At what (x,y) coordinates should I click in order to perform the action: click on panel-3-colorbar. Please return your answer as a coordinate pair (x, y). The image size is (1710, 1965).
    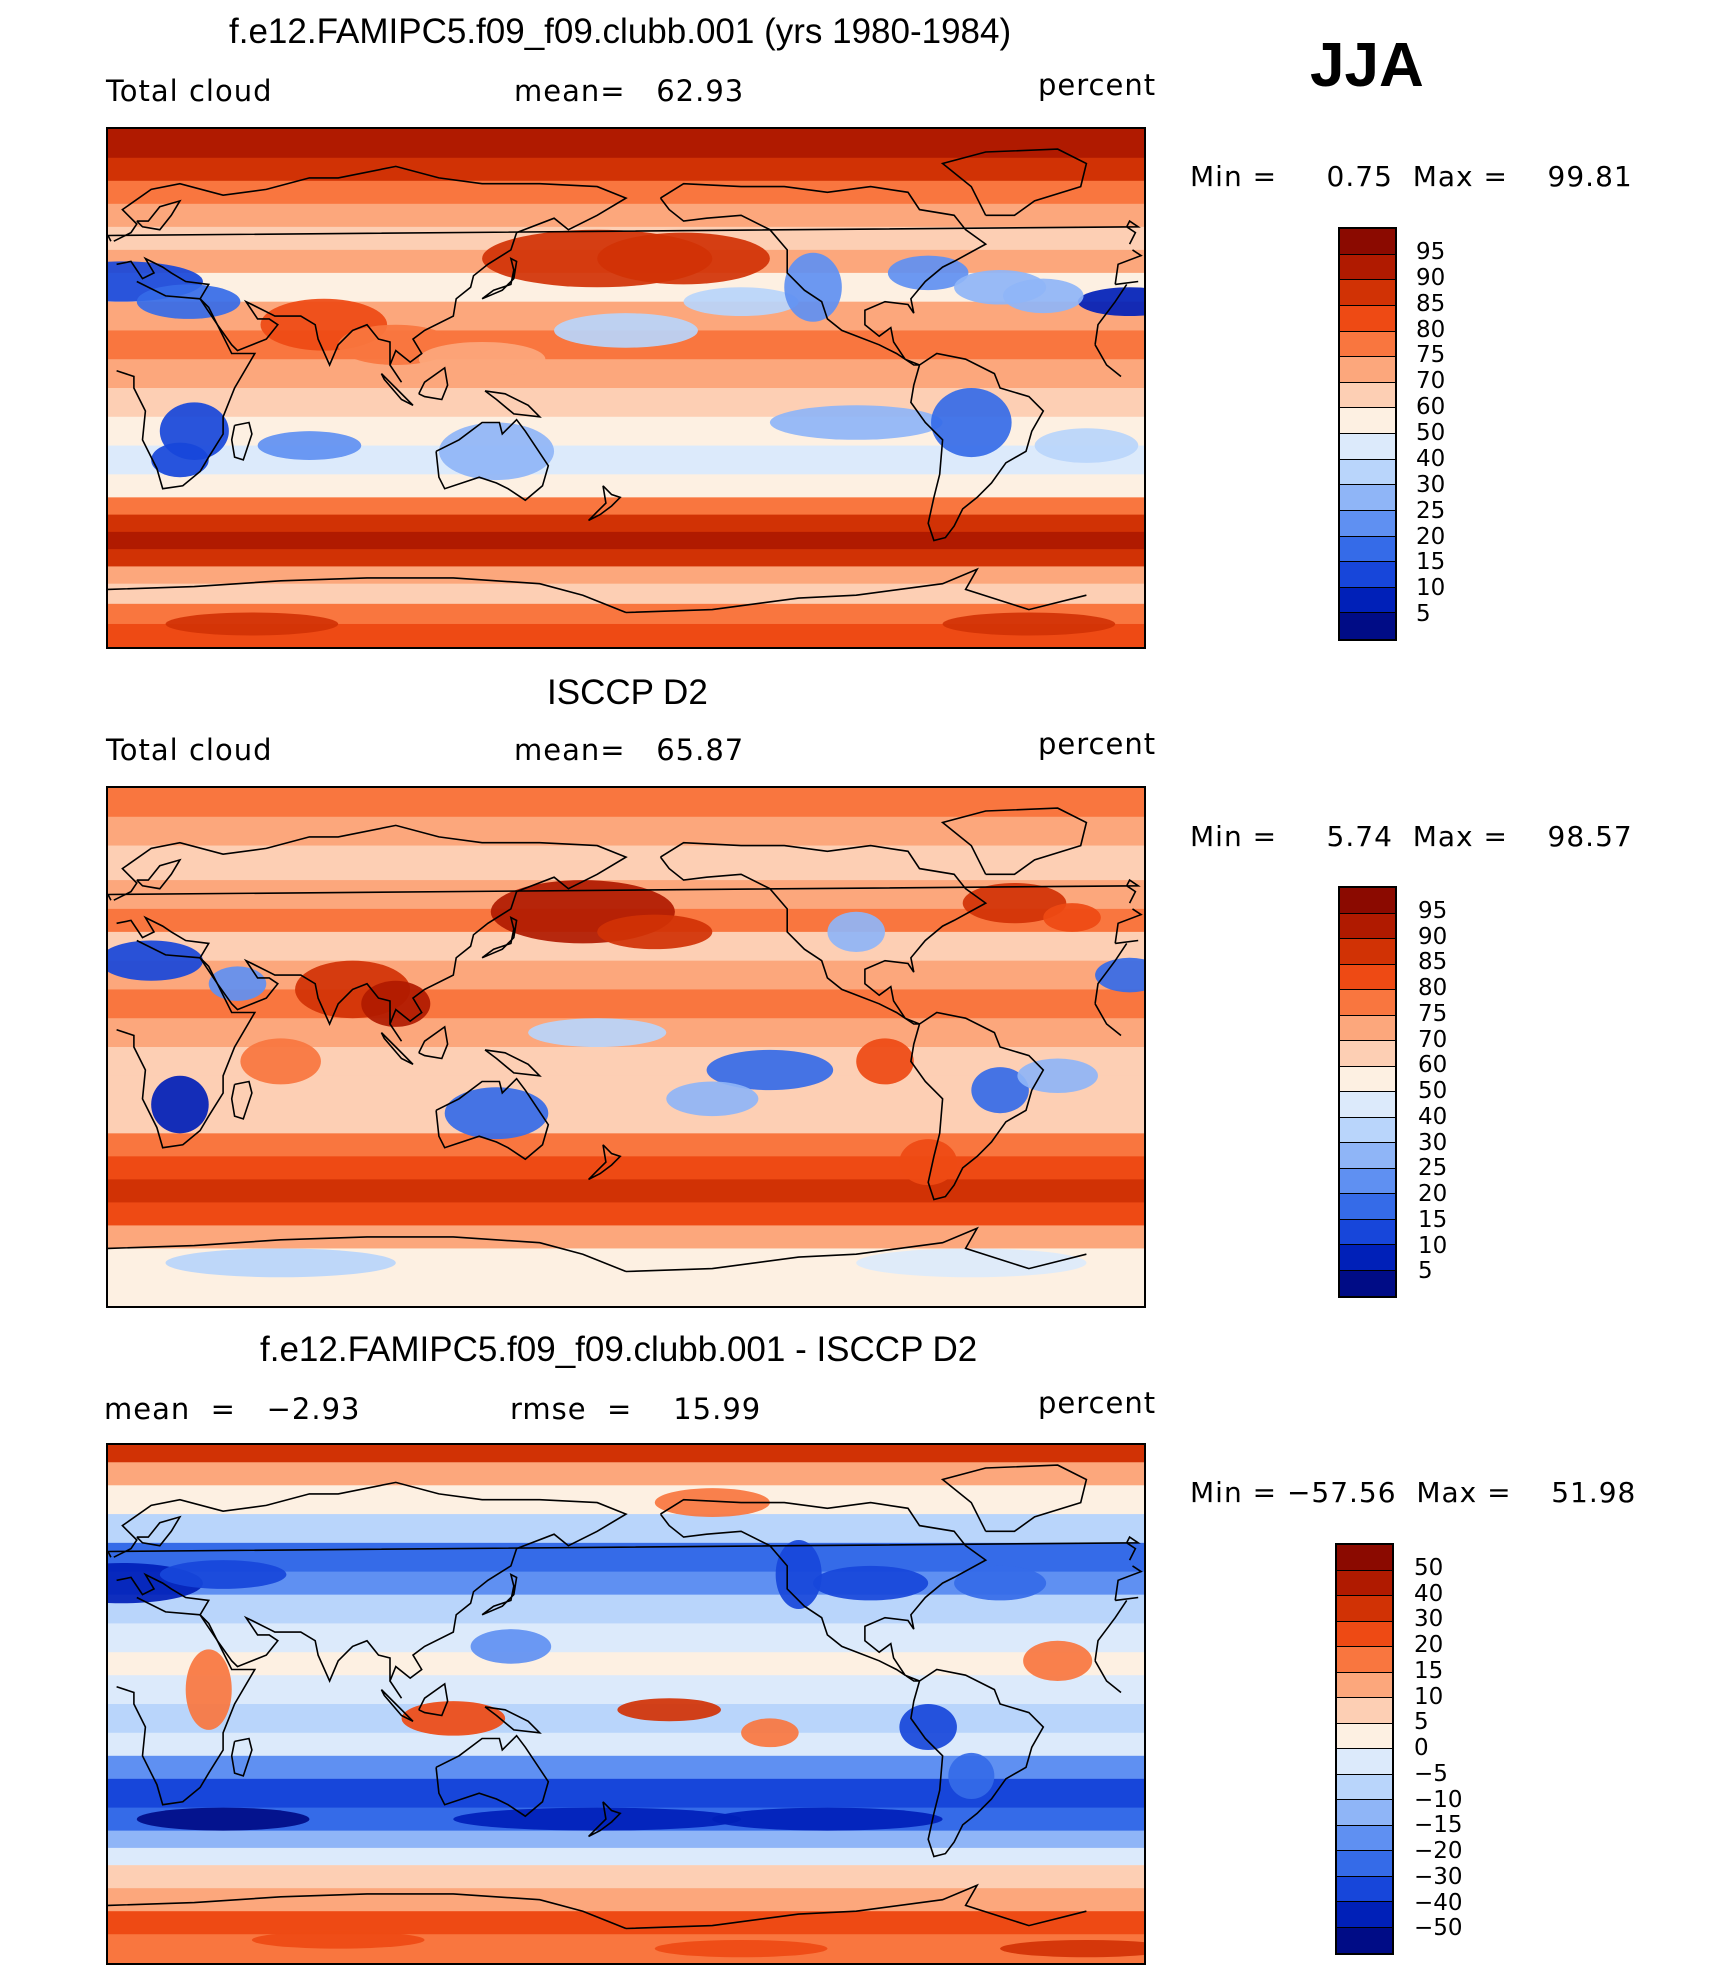
    Looking at the image, I should click on (1364, 1749).